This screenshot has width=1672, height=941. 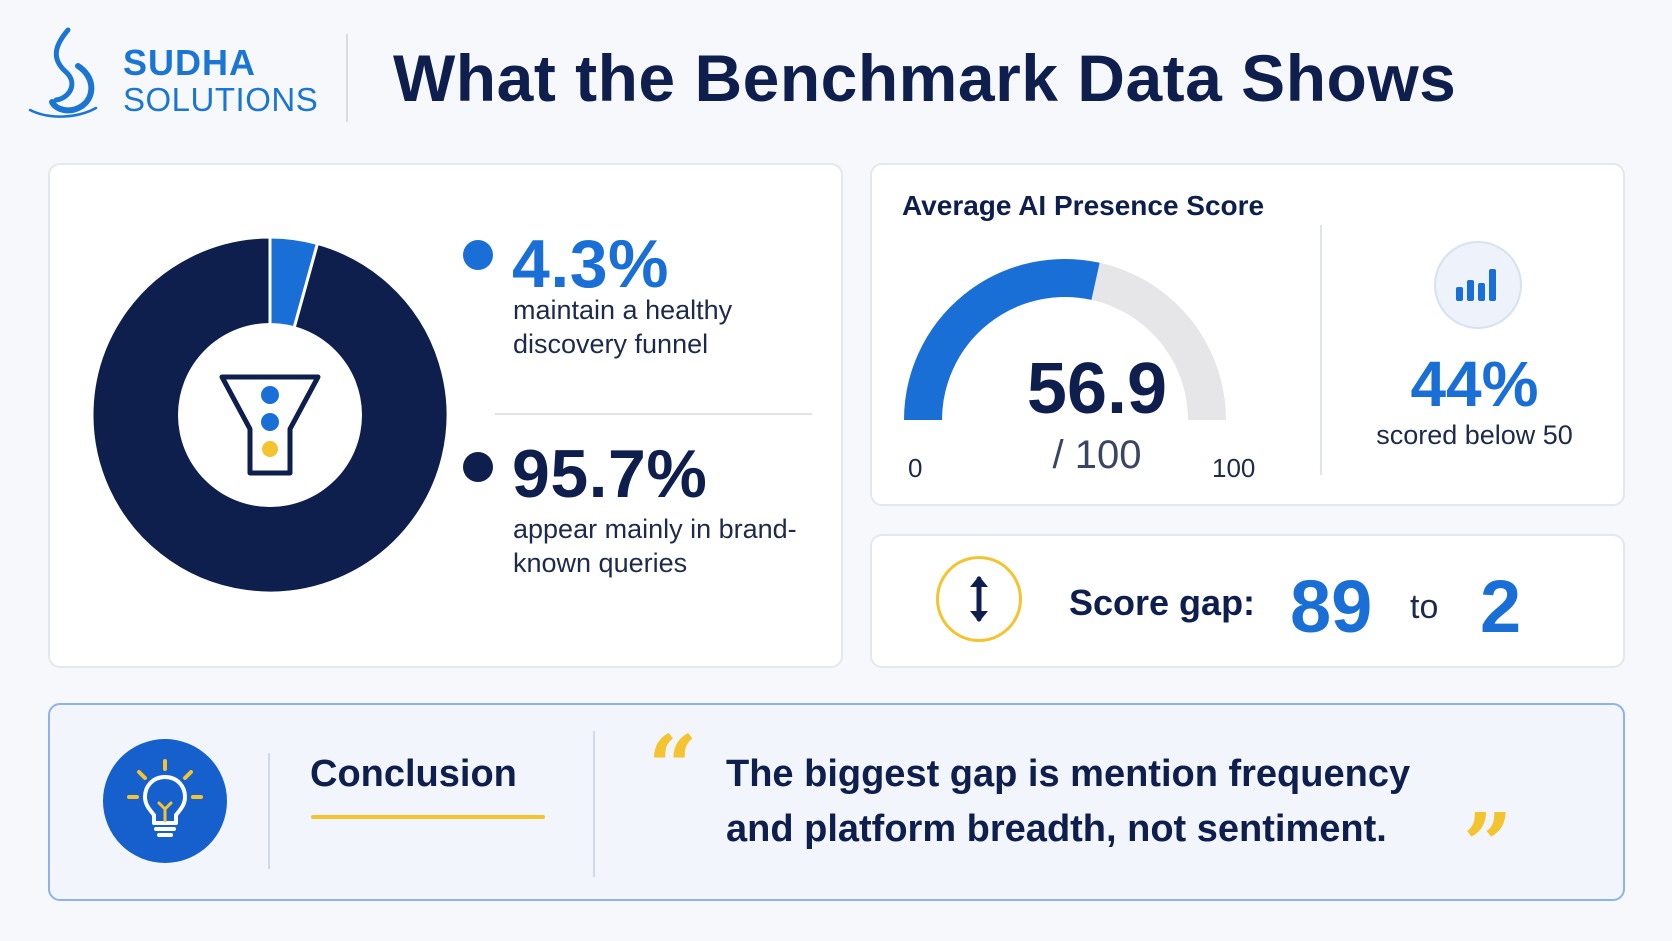 I want to click on close-quote-mark: ”, so click(x=1488, y=845).